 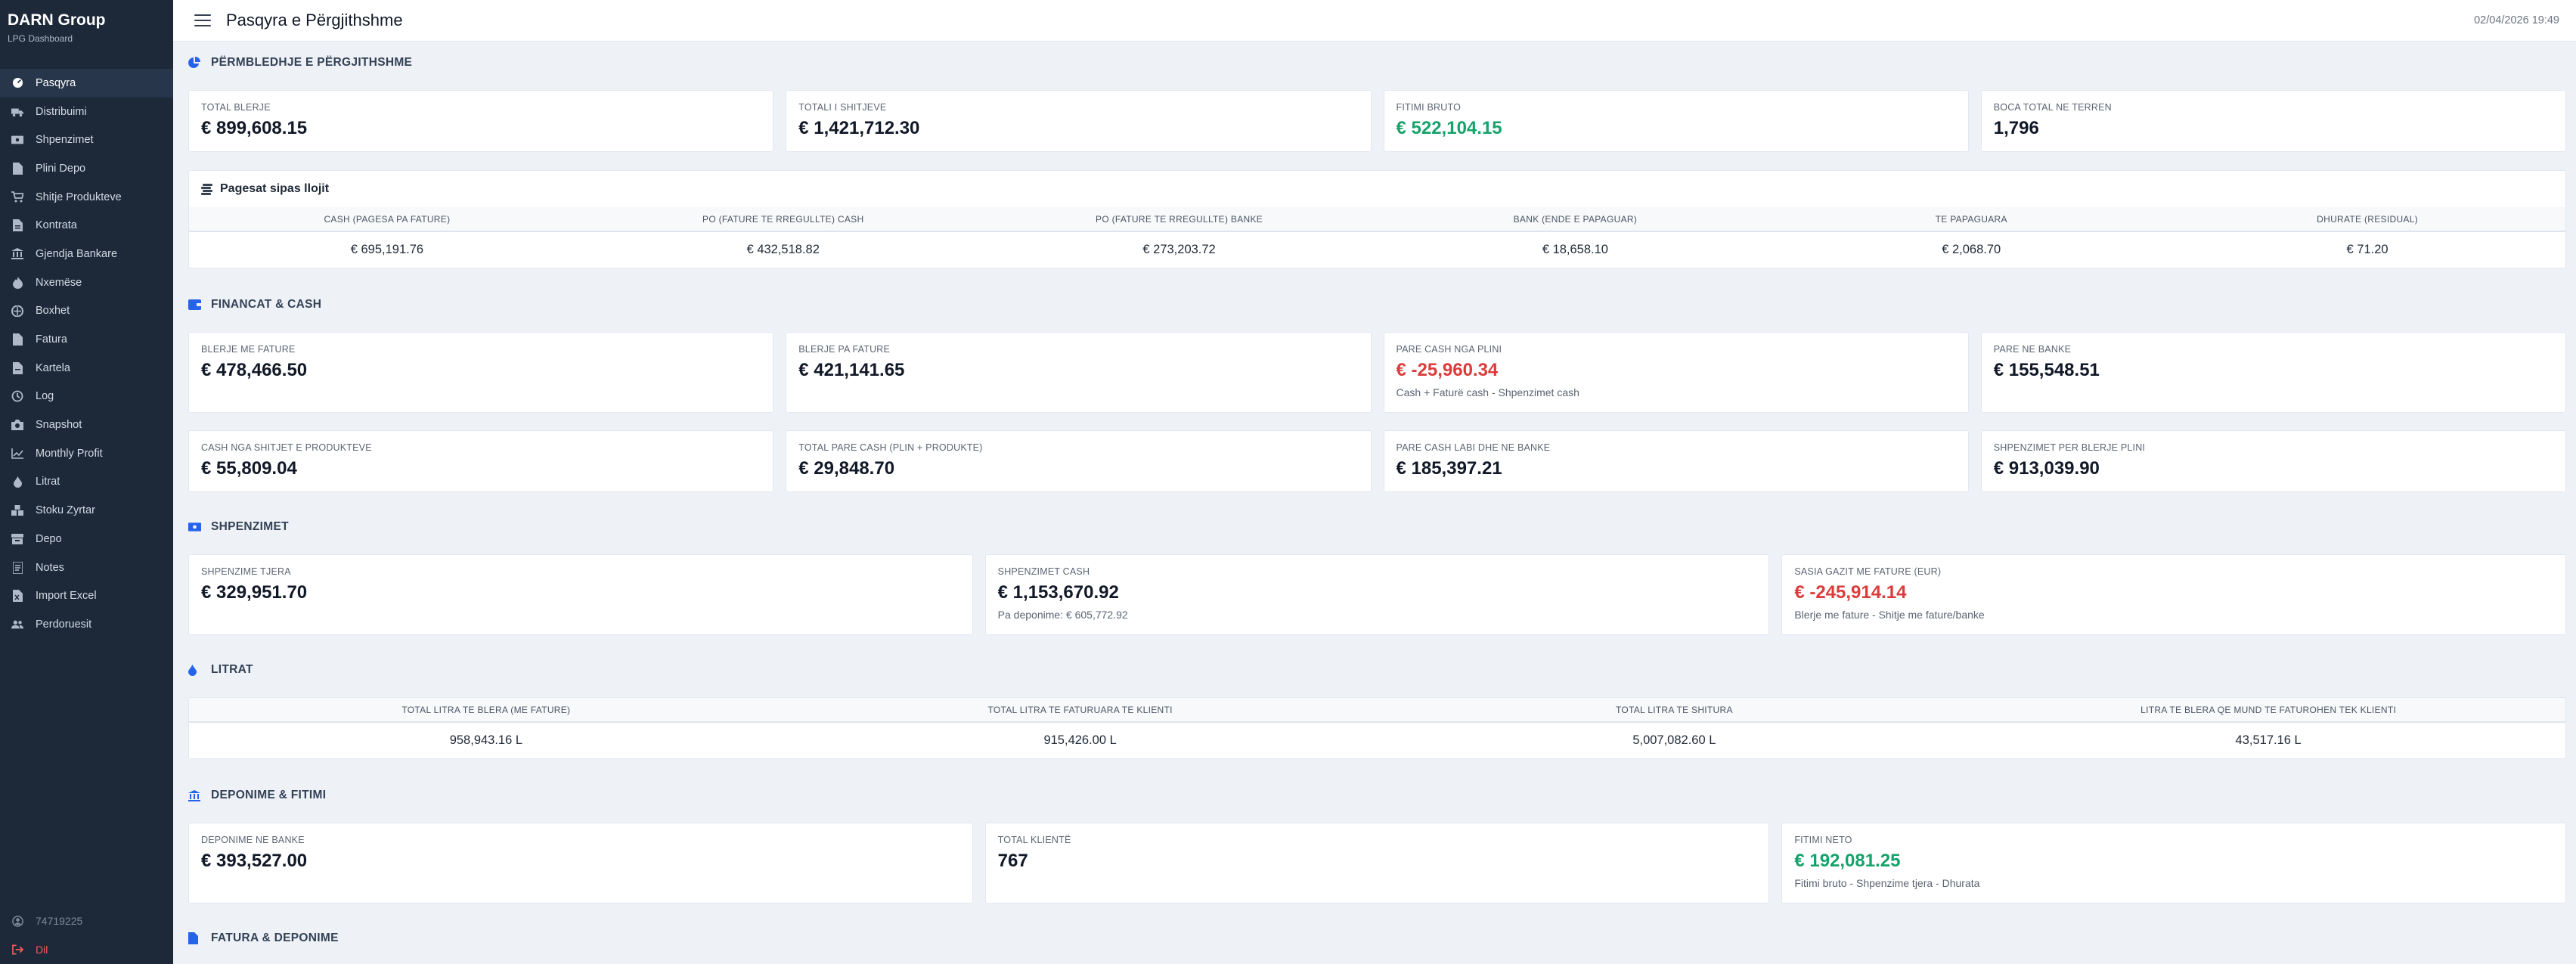 I want to click on card-label: Total pare cash (plin + produkte), so click(x=890, y=448).